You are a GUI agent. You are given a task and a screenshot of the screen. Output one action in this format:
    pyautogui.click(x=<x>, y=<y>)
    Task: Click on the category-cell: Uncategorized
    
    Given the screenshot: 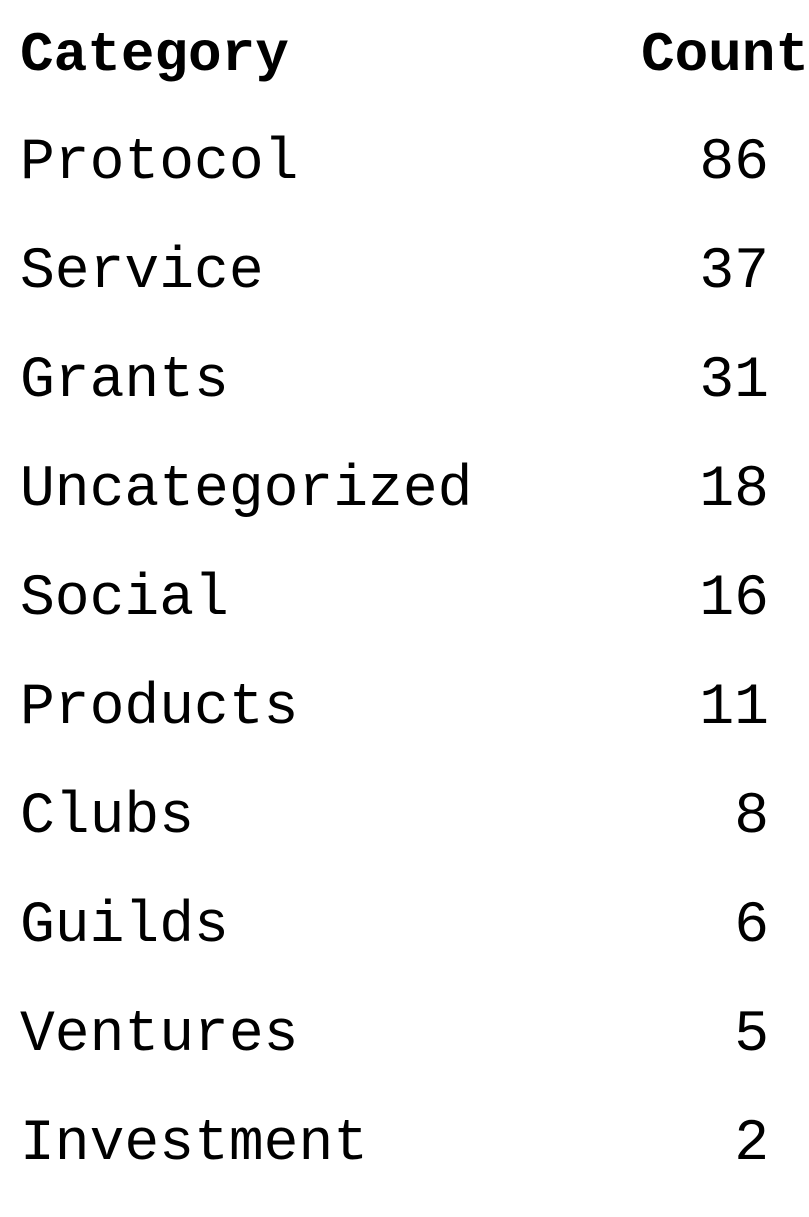 What is the action you would take?
    pyautogui.click(x=246, y=490)
    